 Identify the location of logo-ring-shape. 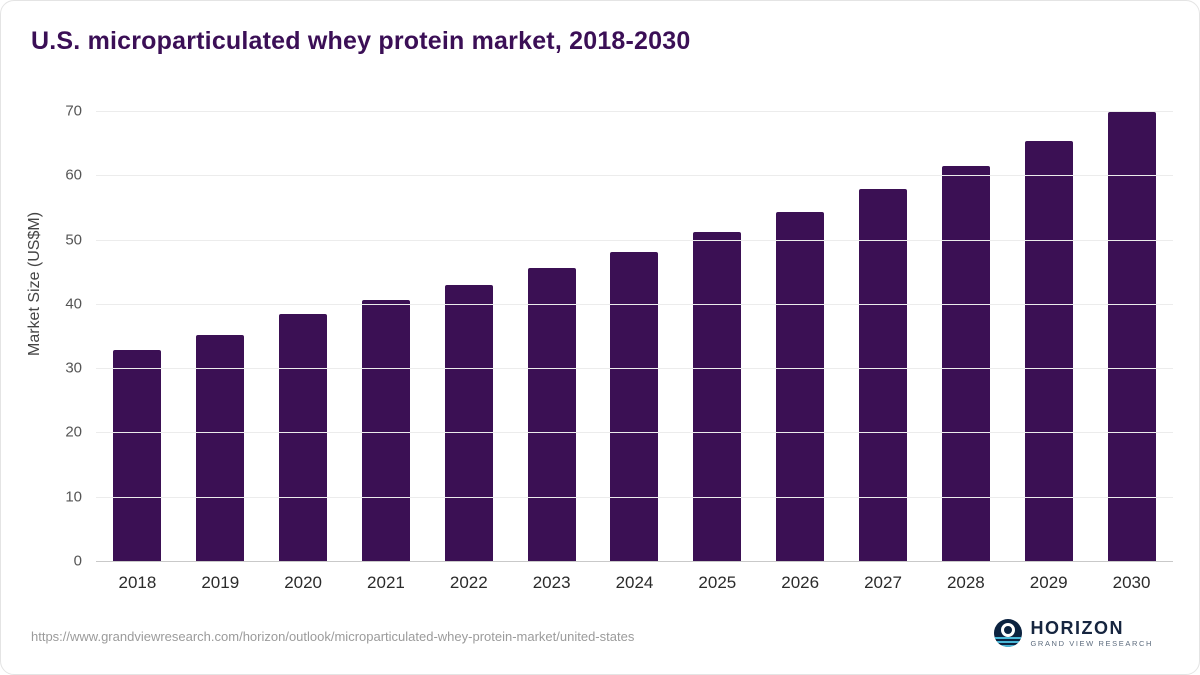
(1007, 630).